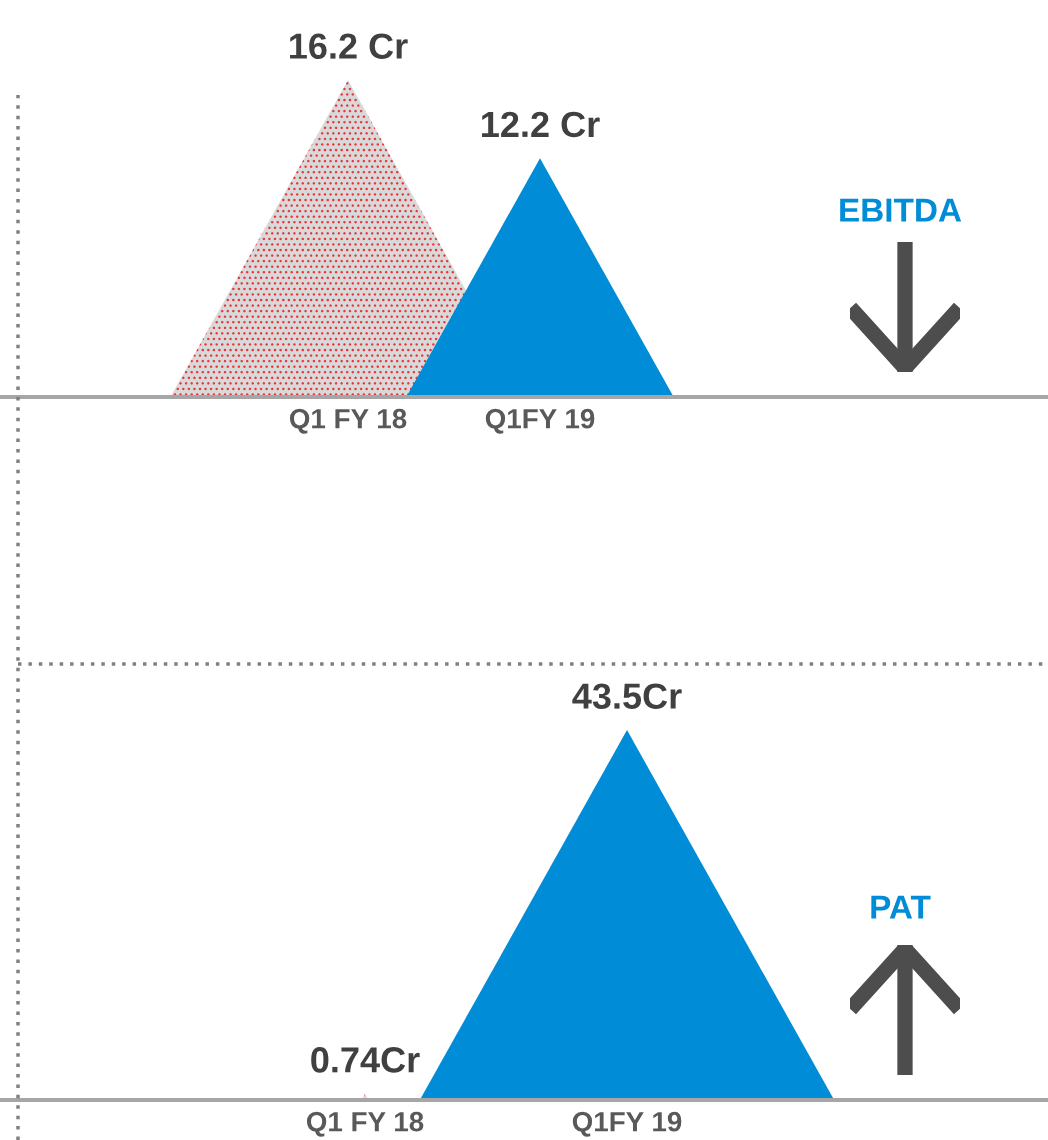 The height and width of the screenshot is (1140, 1048). I want to click on data-label: 12.2 Cr, so click(541, 124).